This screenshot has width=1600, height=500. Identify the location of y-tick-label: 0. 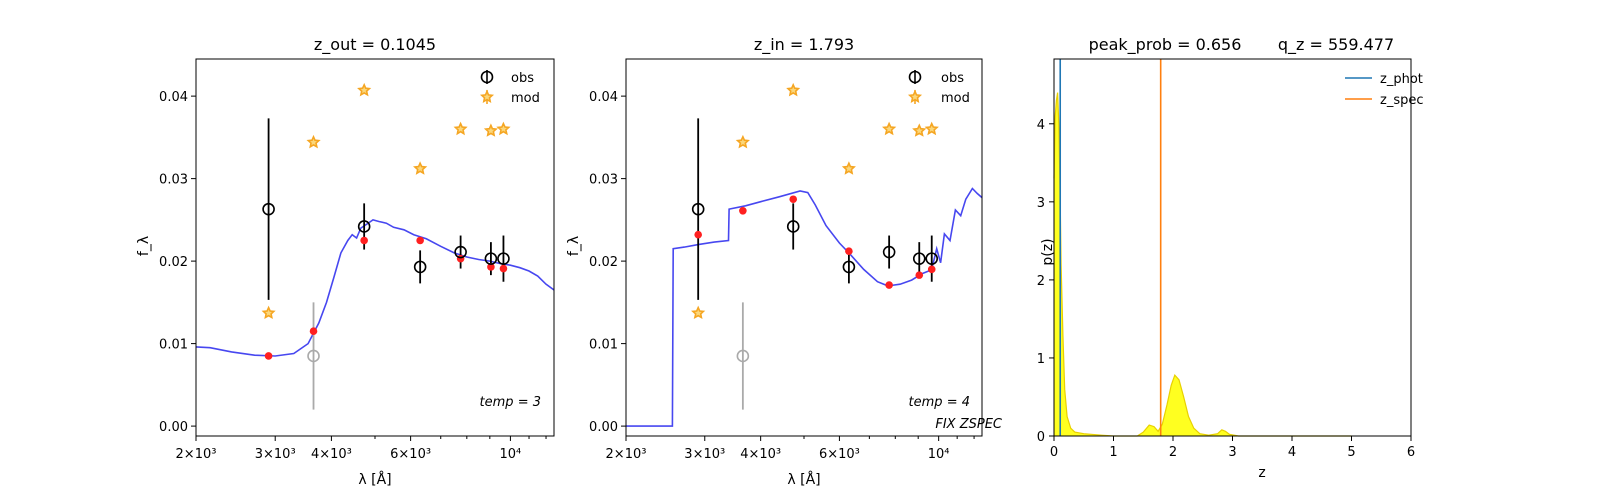
(1041, 437).